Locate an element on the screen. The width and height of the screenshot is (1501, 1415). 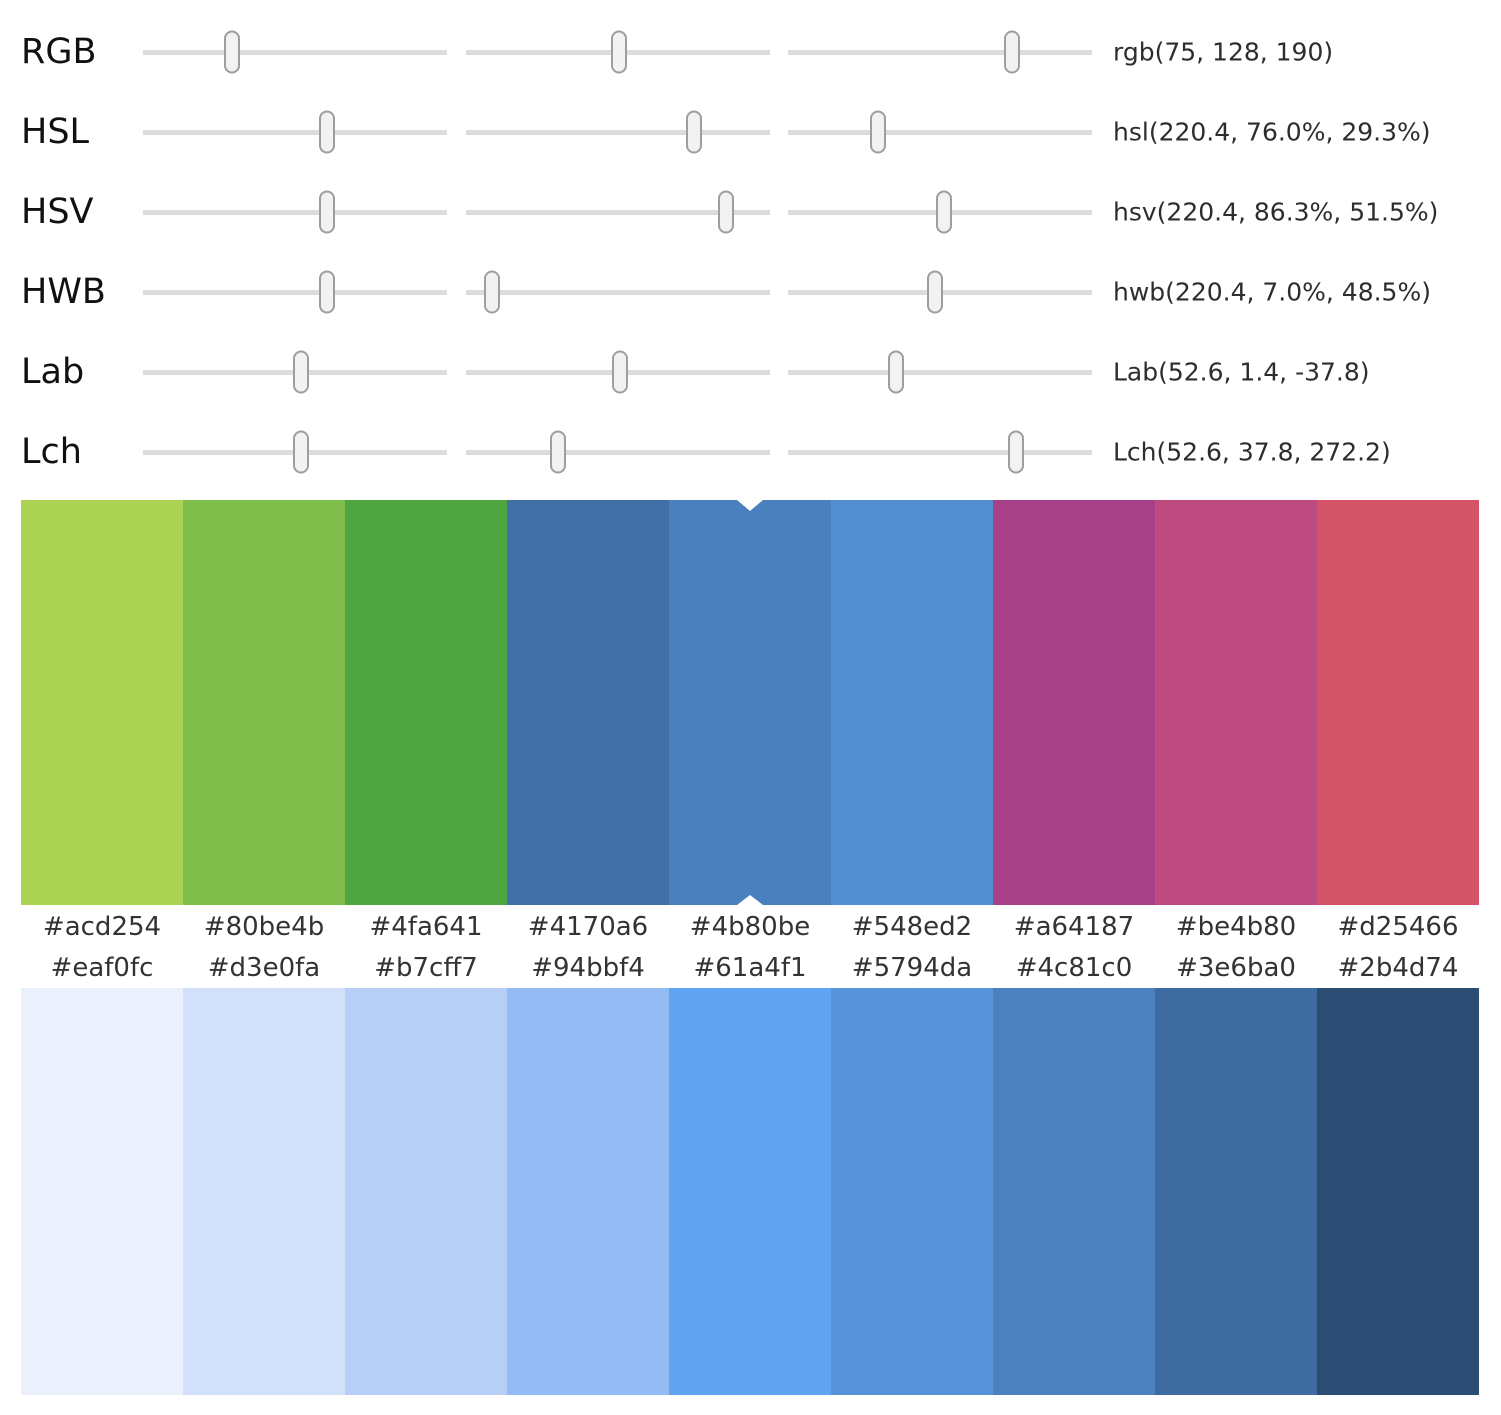
bottom-hex-label-6: #4c81c0 is located at coordinates (1074, 968).